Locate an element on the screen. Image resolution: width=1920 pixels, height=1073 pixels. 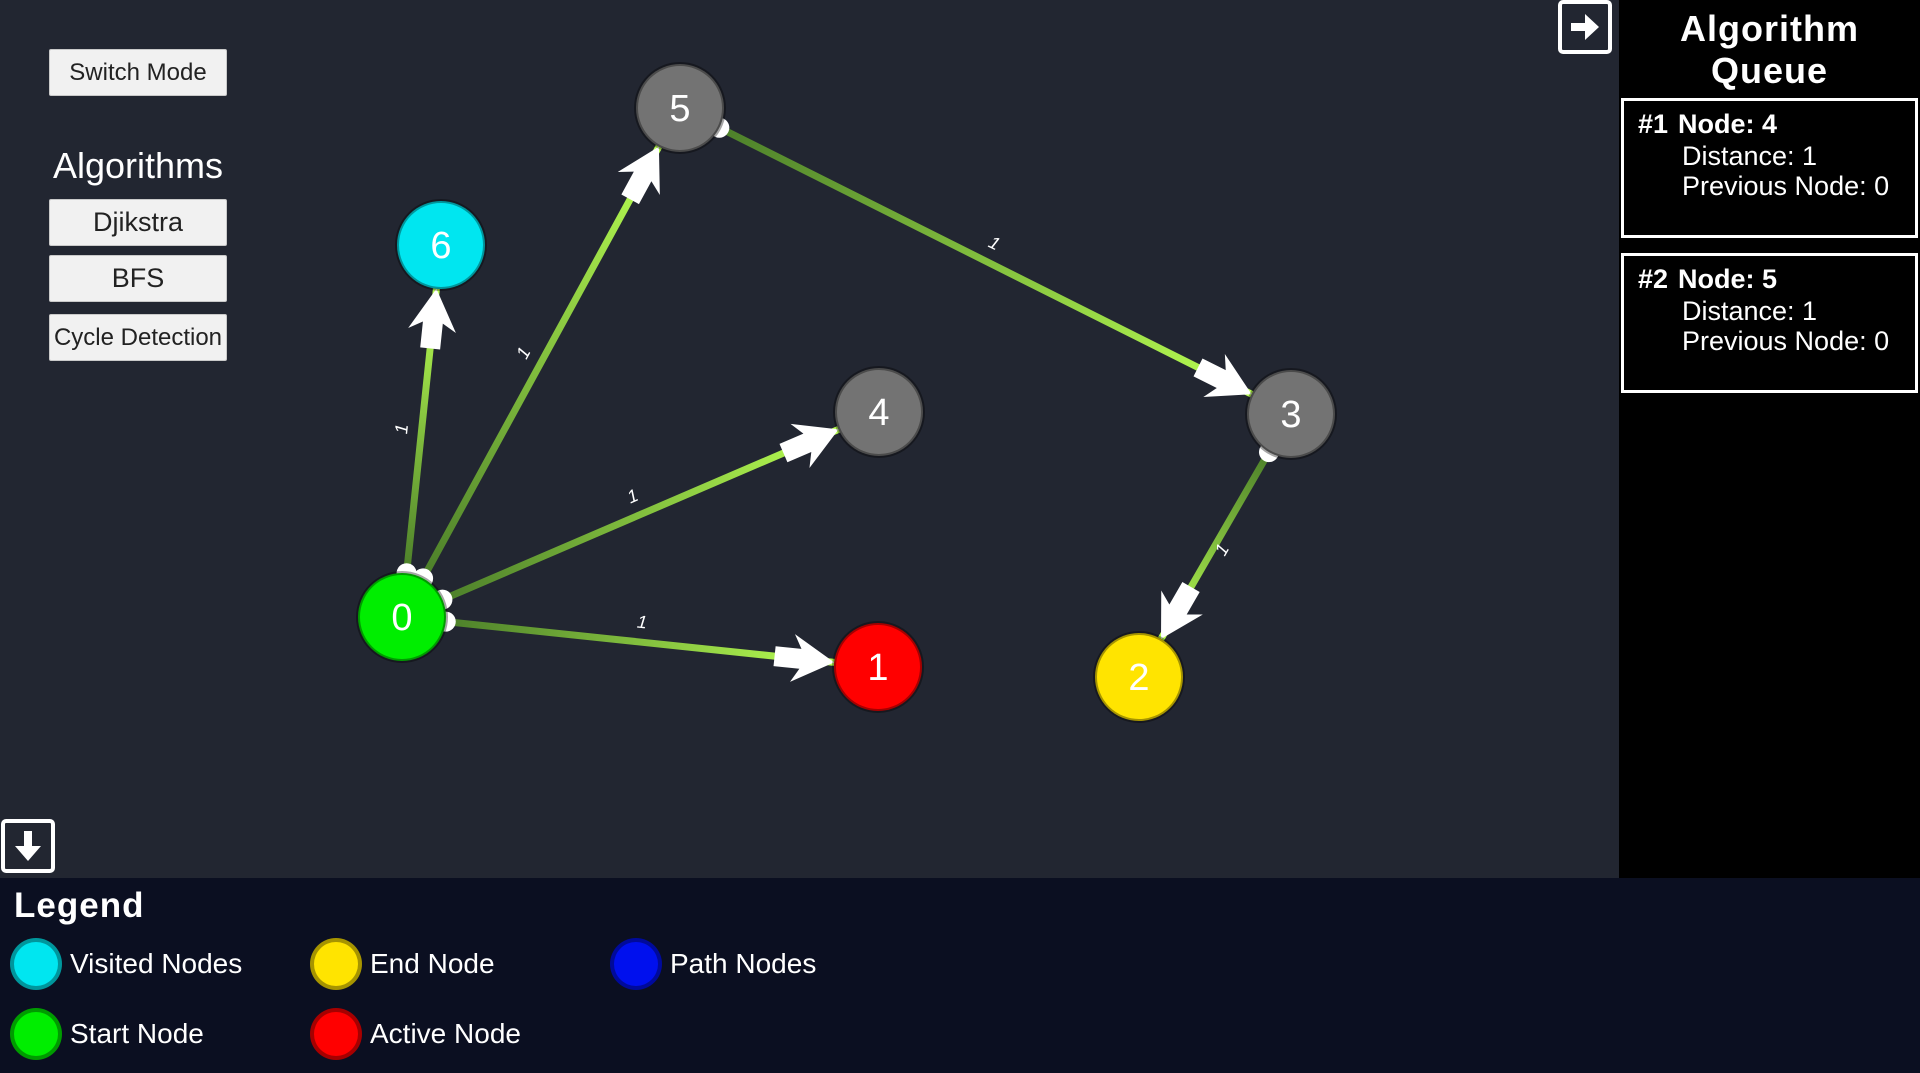
node-label: 1 is located at coordinates (877, 668).